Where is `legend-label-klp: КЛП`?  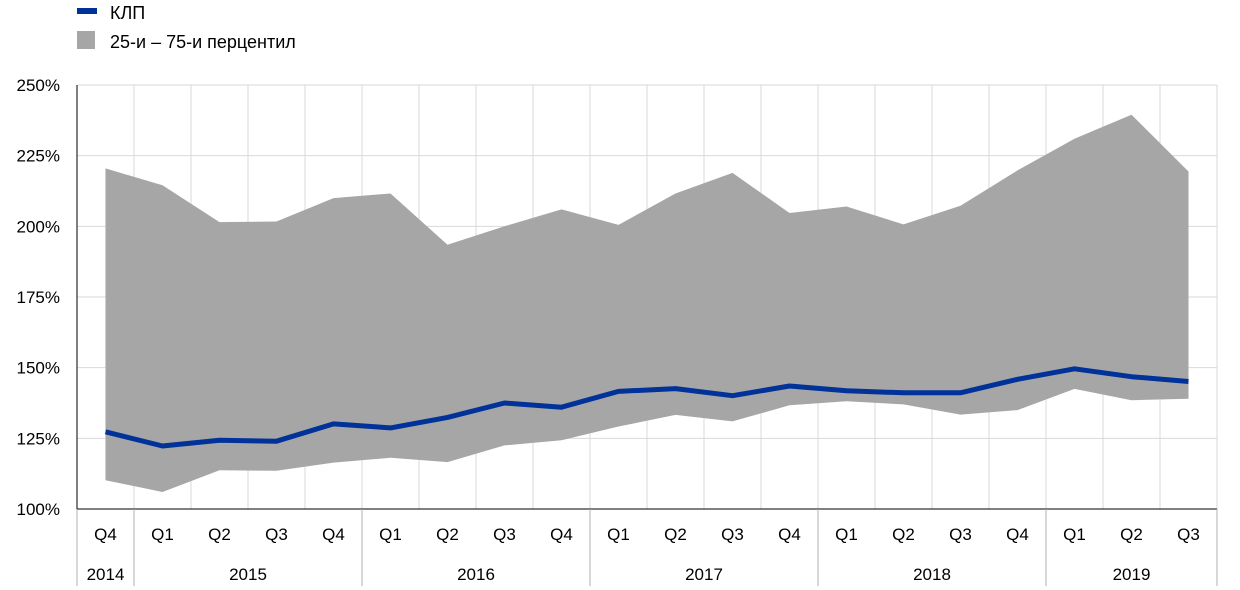
legend-label-klp: КЛП is located at coordinates (127, 13).